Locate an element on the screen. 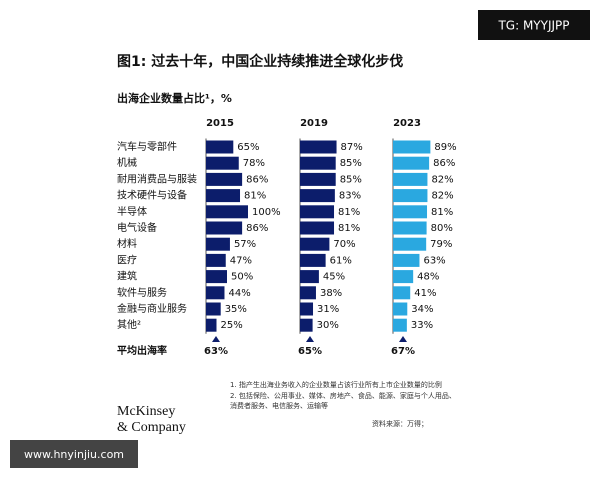  value-label: 25% is located at coordinates (232, 325).